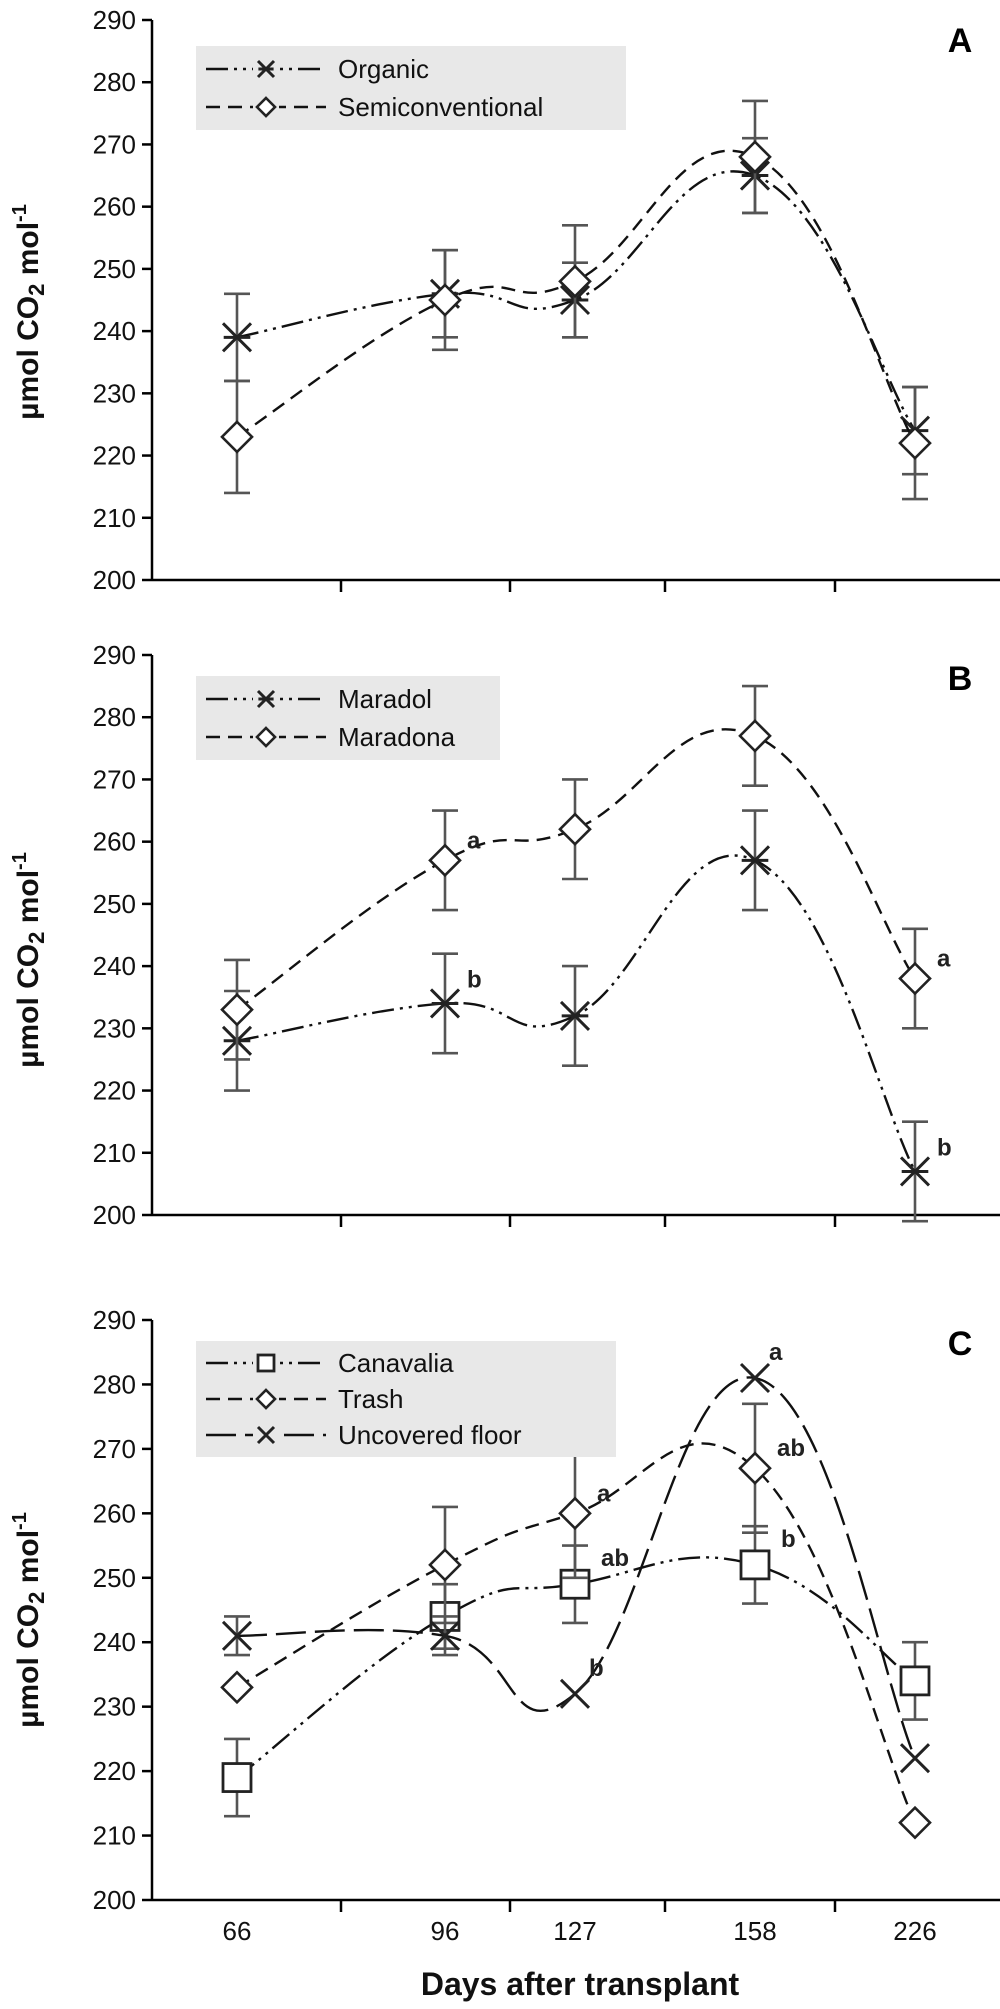  Describe the element at coordinates (114, 1900) in the screenshot. I see `panel-c-y-tick-label: 200` at that location.